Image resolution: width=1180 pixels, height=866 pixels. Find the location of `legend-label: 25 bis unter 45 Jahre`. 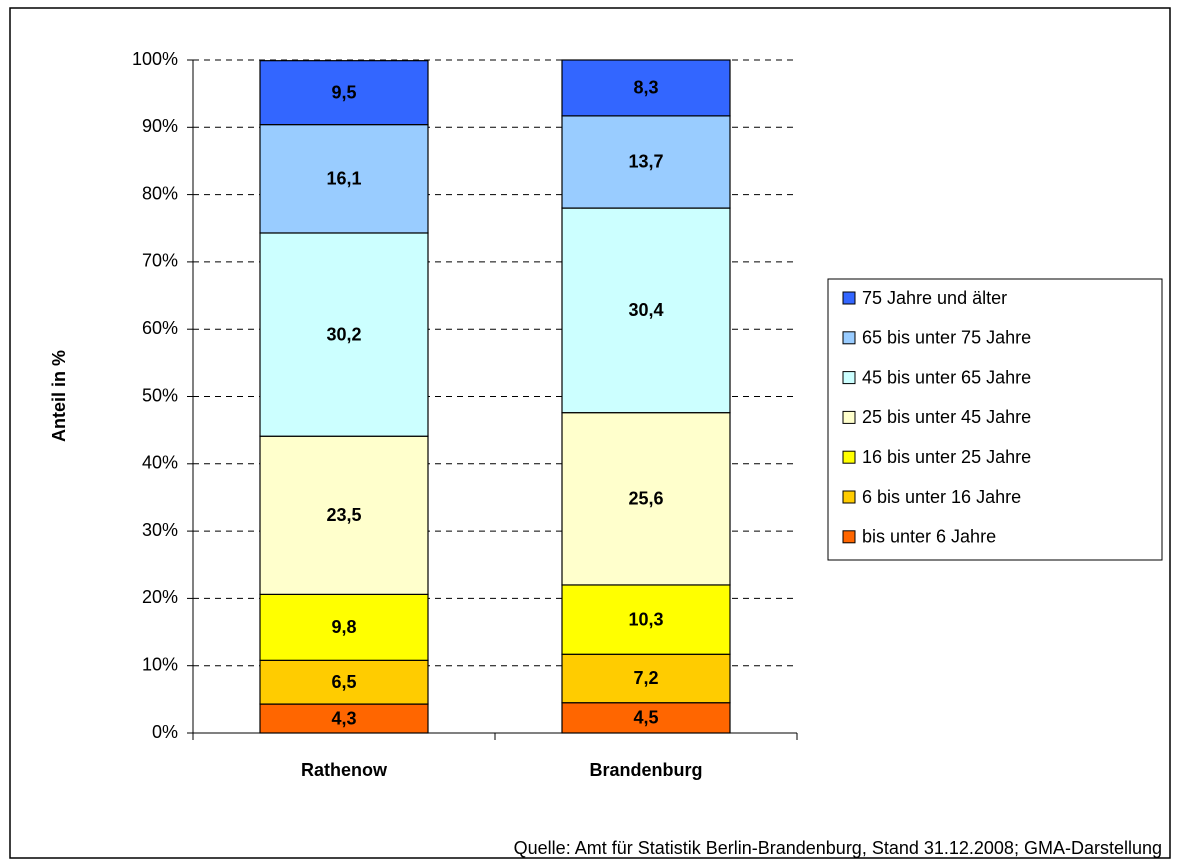

legend-label: 25 bis unter 45 Jahre is located at coordinates (946, 417).